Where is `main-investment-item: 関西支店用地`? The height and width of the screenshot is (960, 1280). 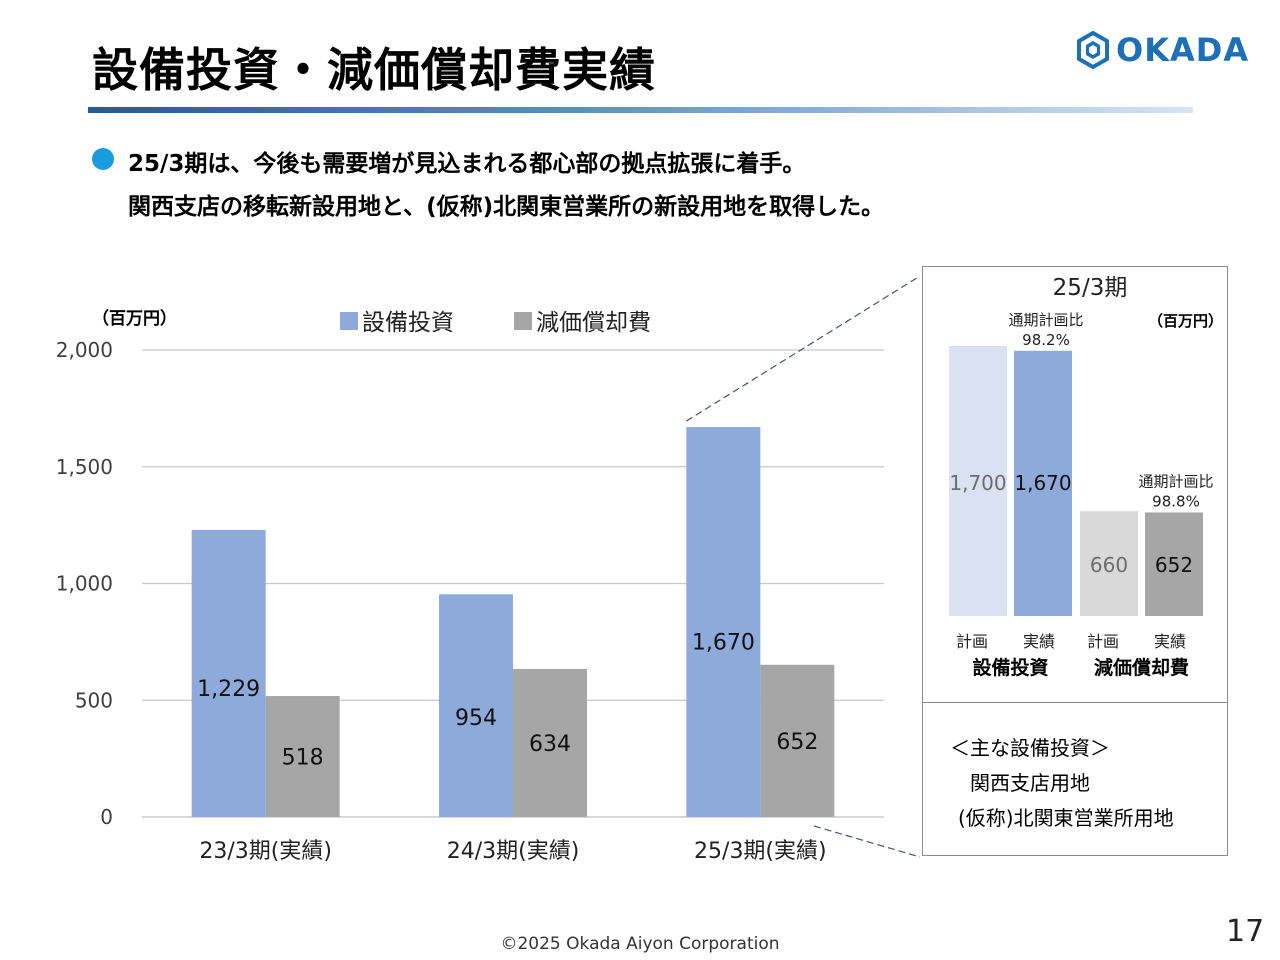 main-investment-item: 関西支店用地 is located at coordinates (1030, 783).